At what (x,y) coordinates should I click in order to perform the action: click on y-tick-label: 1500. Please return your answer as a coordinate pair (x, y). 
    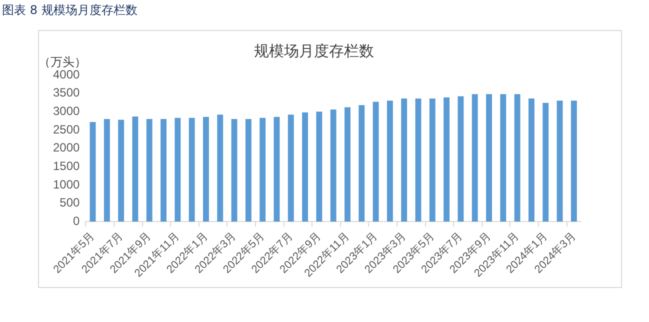
    Looking at the image, I should click on (66, 166).